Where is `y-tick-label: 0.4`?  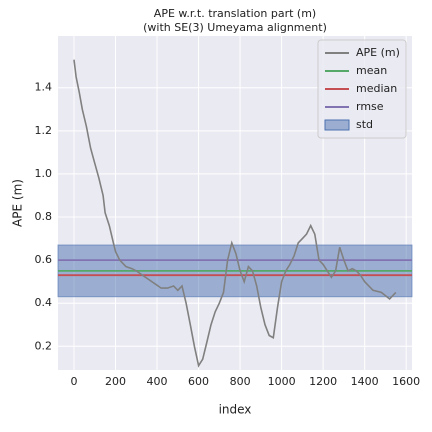
y-tick-label: 0.4 is located at coordinates (44, 302).